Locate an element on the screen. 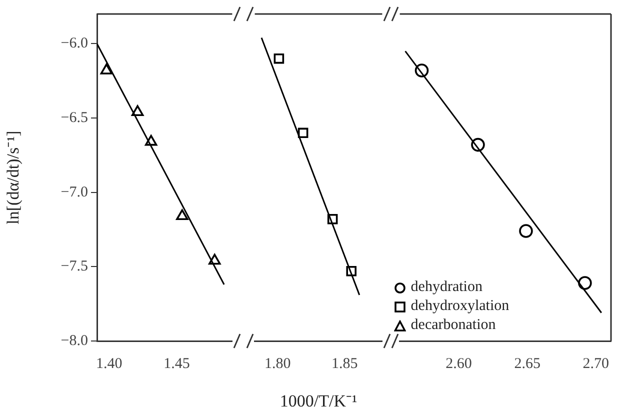 The width and height of the screenshot is (623, 416). y-tick-label: −6.0 is located at coordinates (74, 44).